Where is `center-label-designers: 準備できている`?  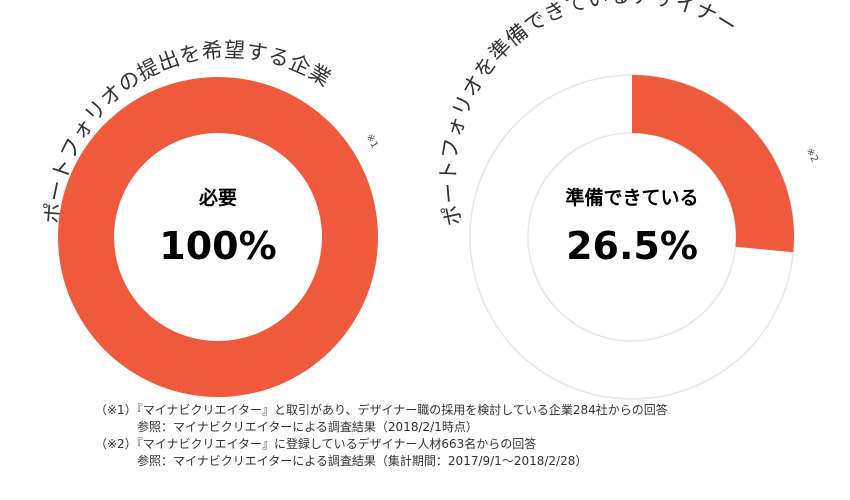 center-label-designers: 準備できている is located at coordinates (631, 197).